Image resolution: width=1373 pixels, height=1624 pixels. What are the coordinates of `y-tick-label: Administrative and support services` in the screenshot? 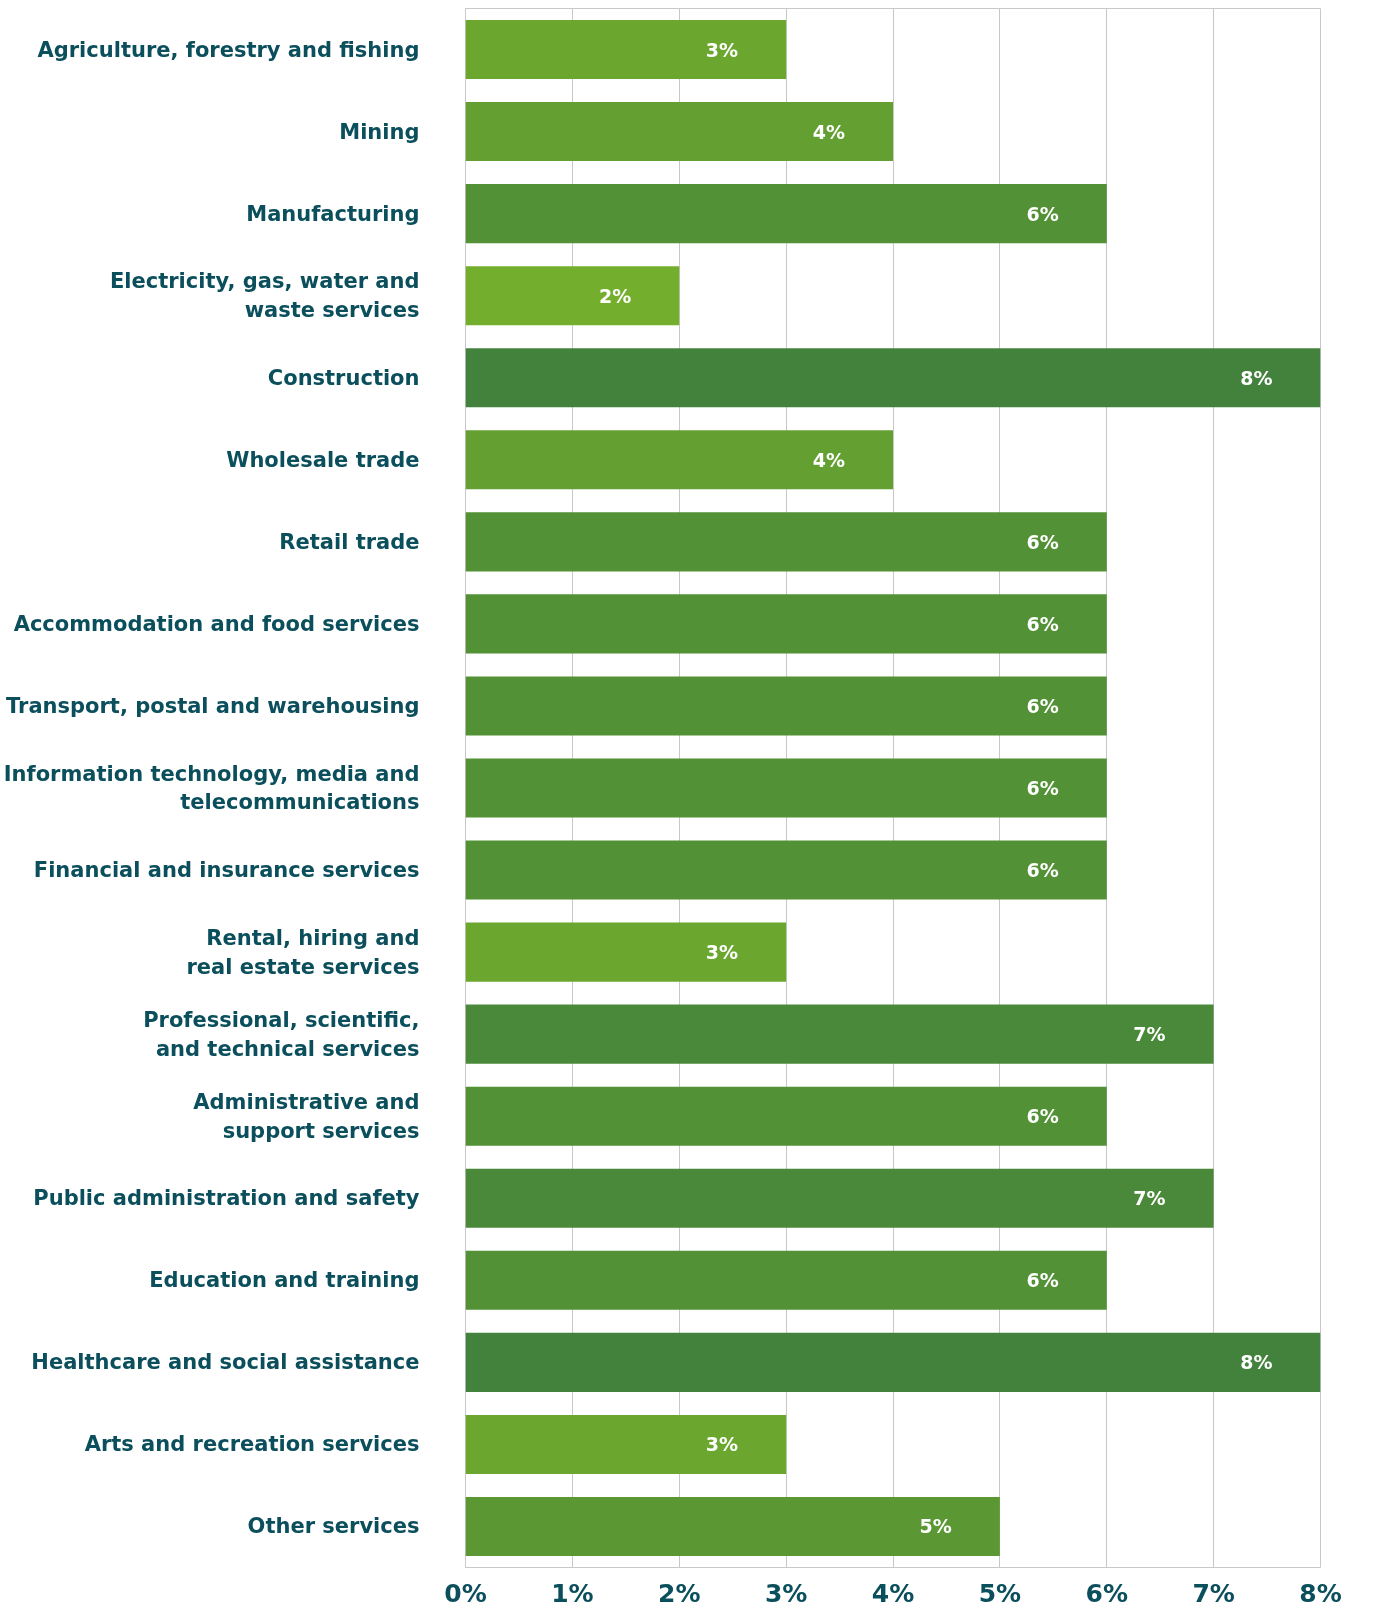 It's located at (306, 1116).